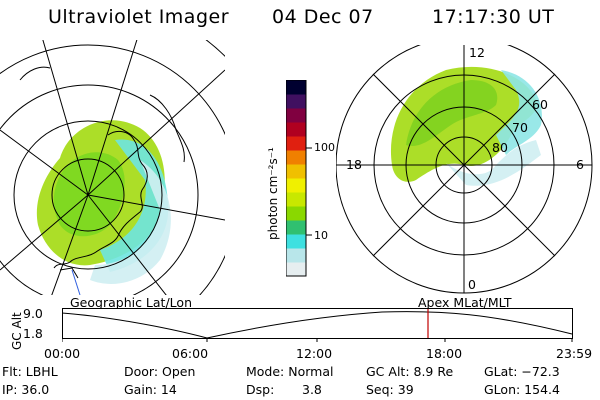  What do you see at coordinates (522, 371) in the screenshot?
I see `glat-status: GLat: −72.3` at bounding box center [522, 371].